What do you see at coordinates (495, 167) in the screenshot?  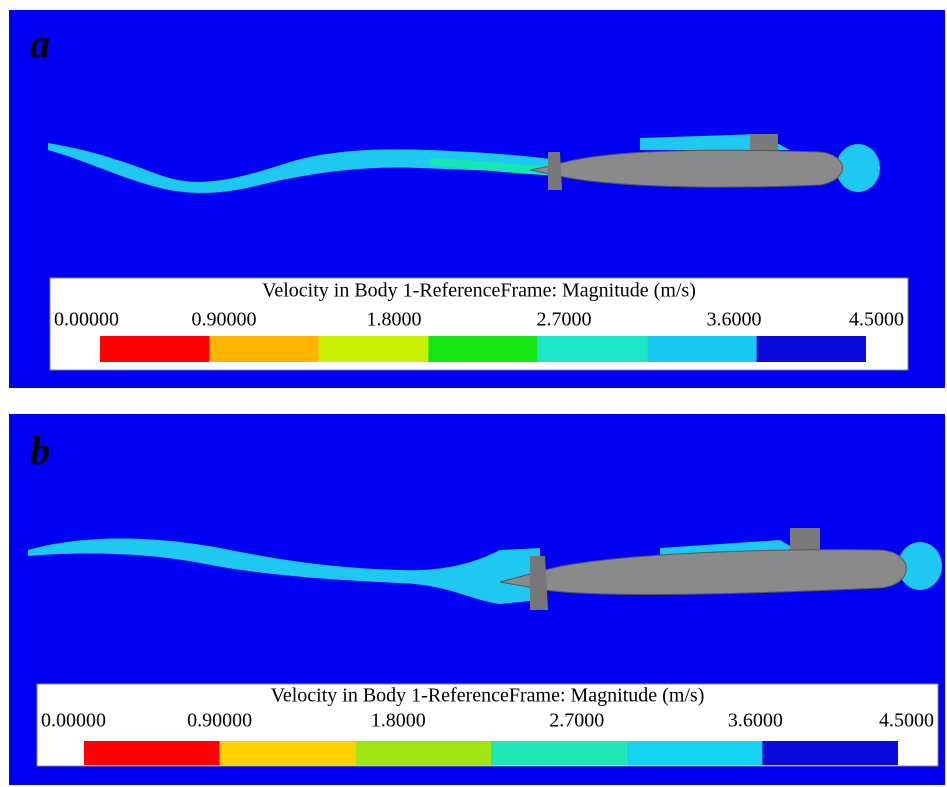 I see `wake-core` at bounding box center [495, 167].